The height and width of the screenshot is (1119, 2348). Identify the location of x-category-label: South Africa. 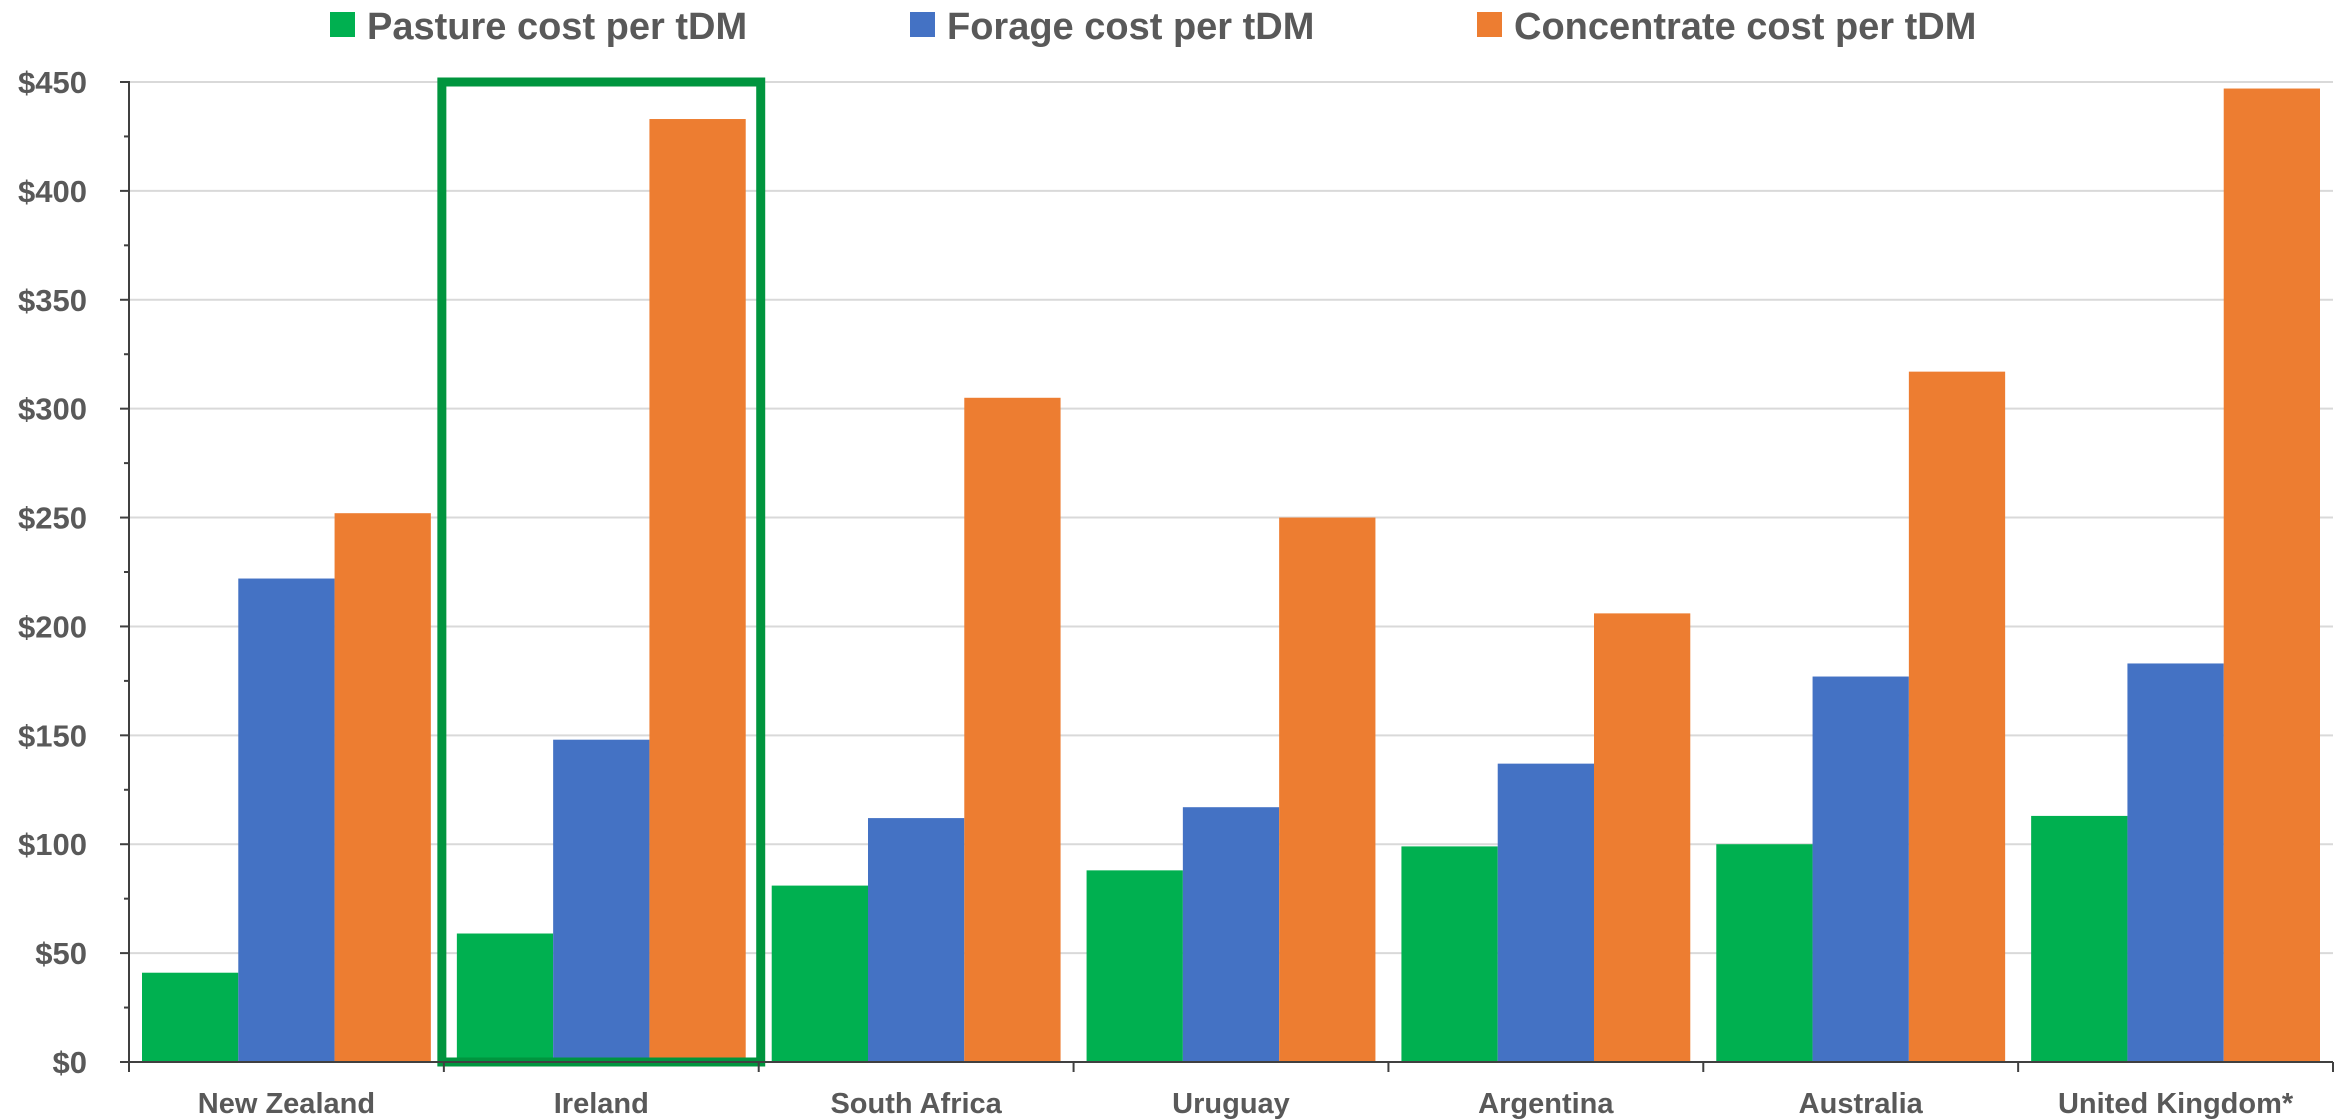
(916, 1103).